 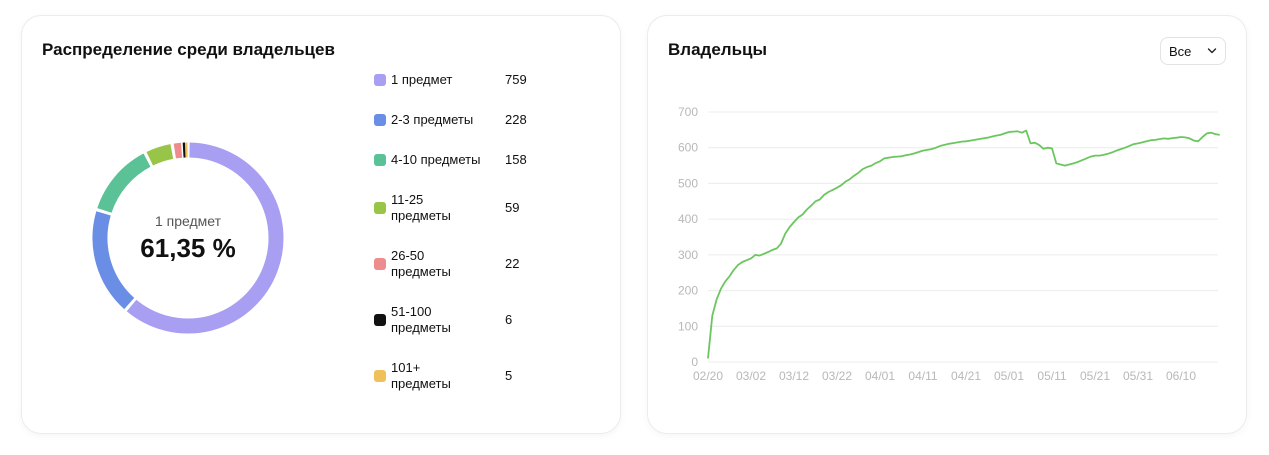 I want to click on x-tick-label: 05/11, so click(x=1051, y=376).